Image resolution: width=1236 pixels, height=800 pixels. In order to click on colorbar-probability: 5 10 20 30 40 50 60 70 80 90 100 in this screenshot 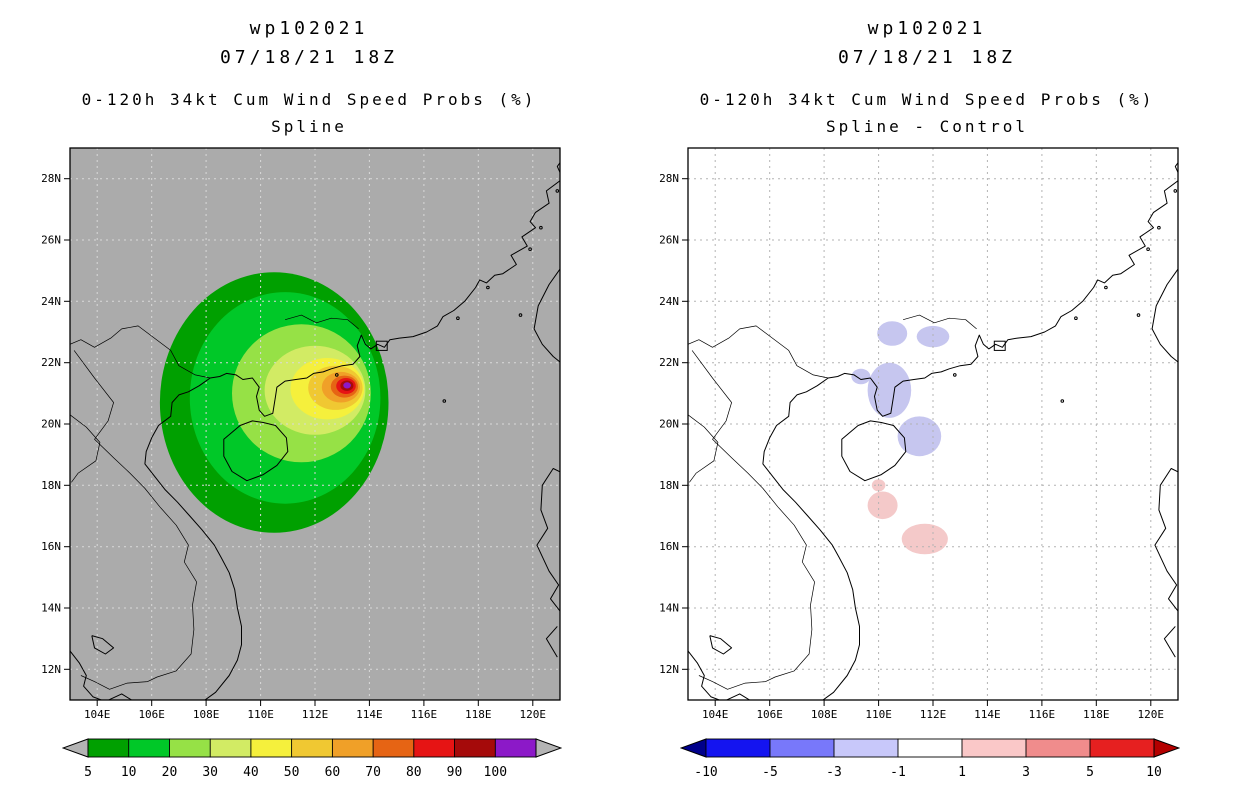, I will do `click(312, 759)`.